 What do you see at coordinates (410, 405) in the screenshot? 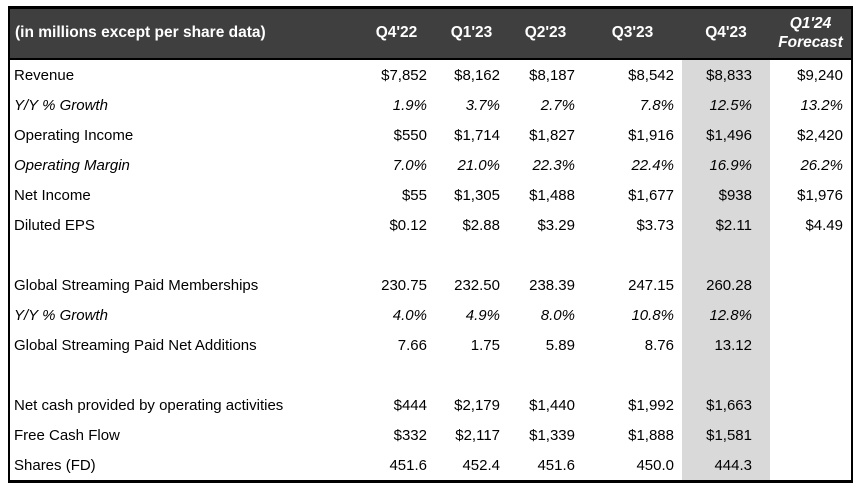
I see `cell-value: $444` at bounding box center [410, 405].